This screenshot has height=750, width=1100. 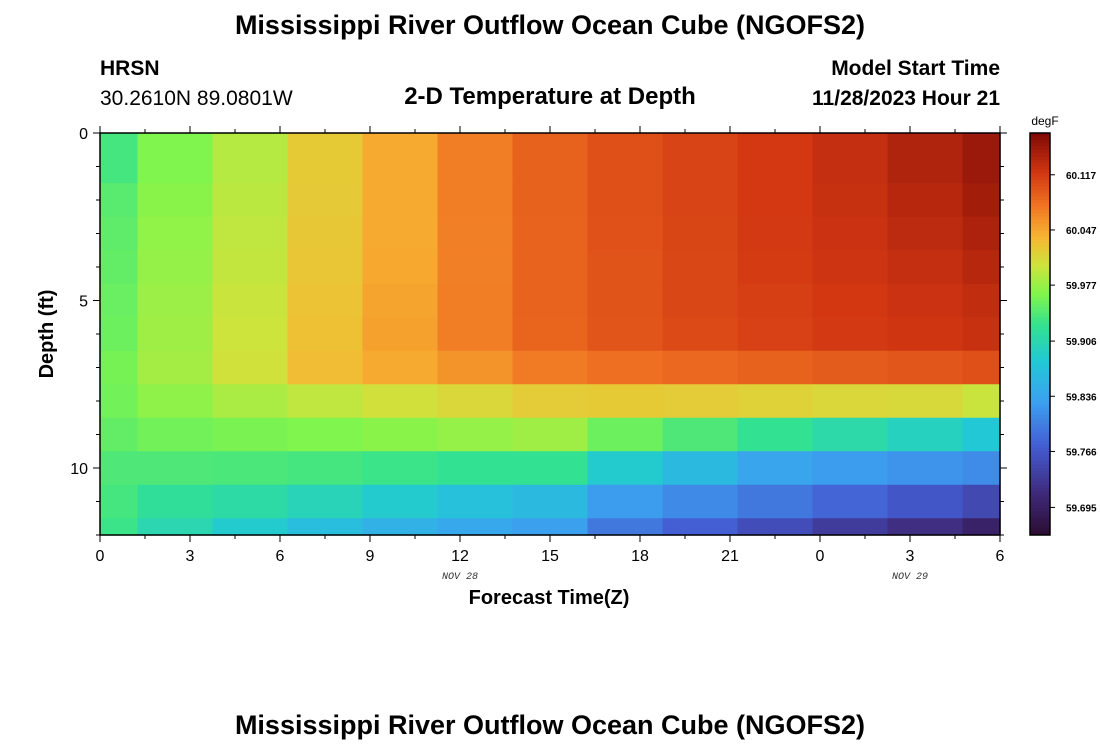 What do you see at coordinates (820, 556) in the screenshot?
I see `x-tick-label: 0` at bounding box center [820, 556].